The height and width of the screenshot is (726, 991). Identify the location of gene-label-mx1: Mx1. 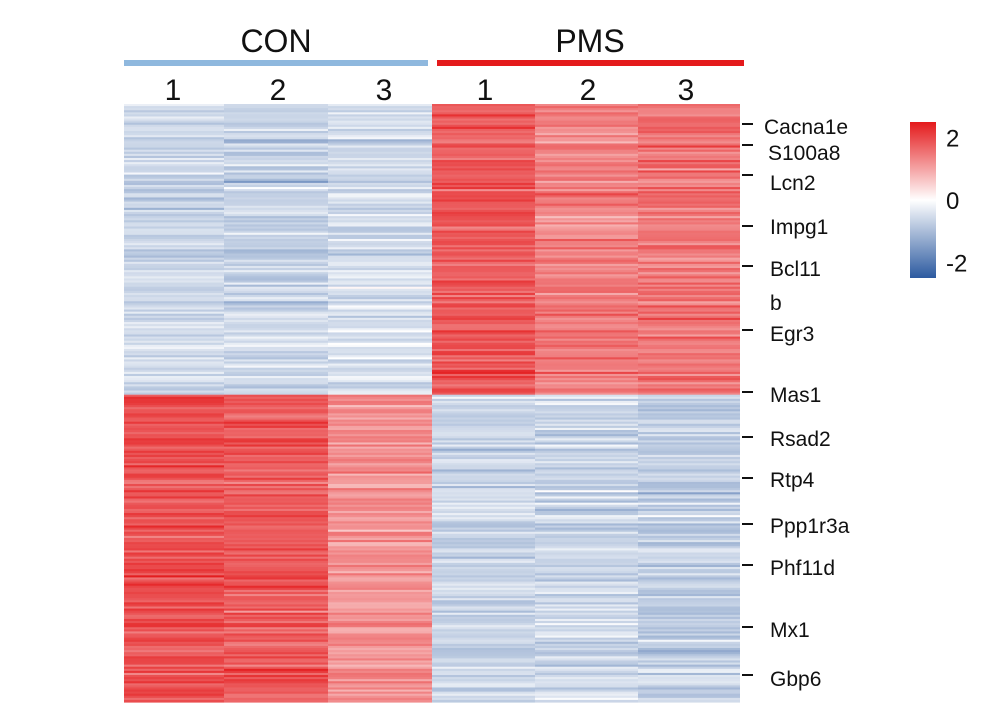
(790, 630).